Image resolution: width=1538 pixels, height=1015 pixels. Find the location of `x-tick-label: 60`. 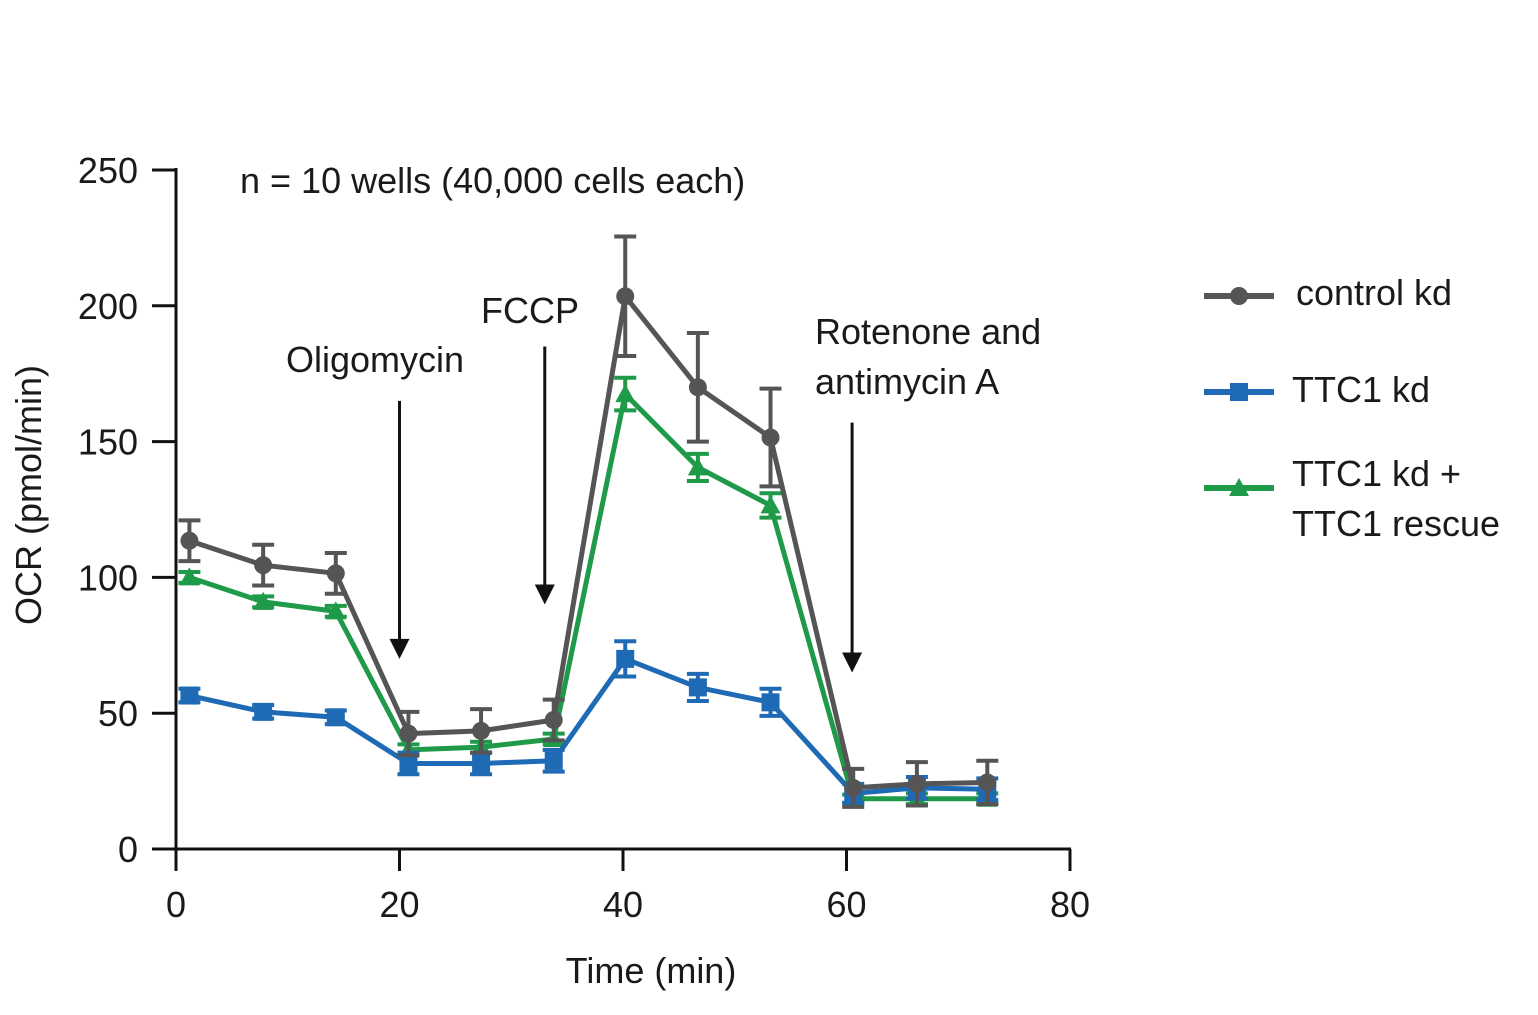

x-tick-label: 60 is located at coordinates (846, 904).